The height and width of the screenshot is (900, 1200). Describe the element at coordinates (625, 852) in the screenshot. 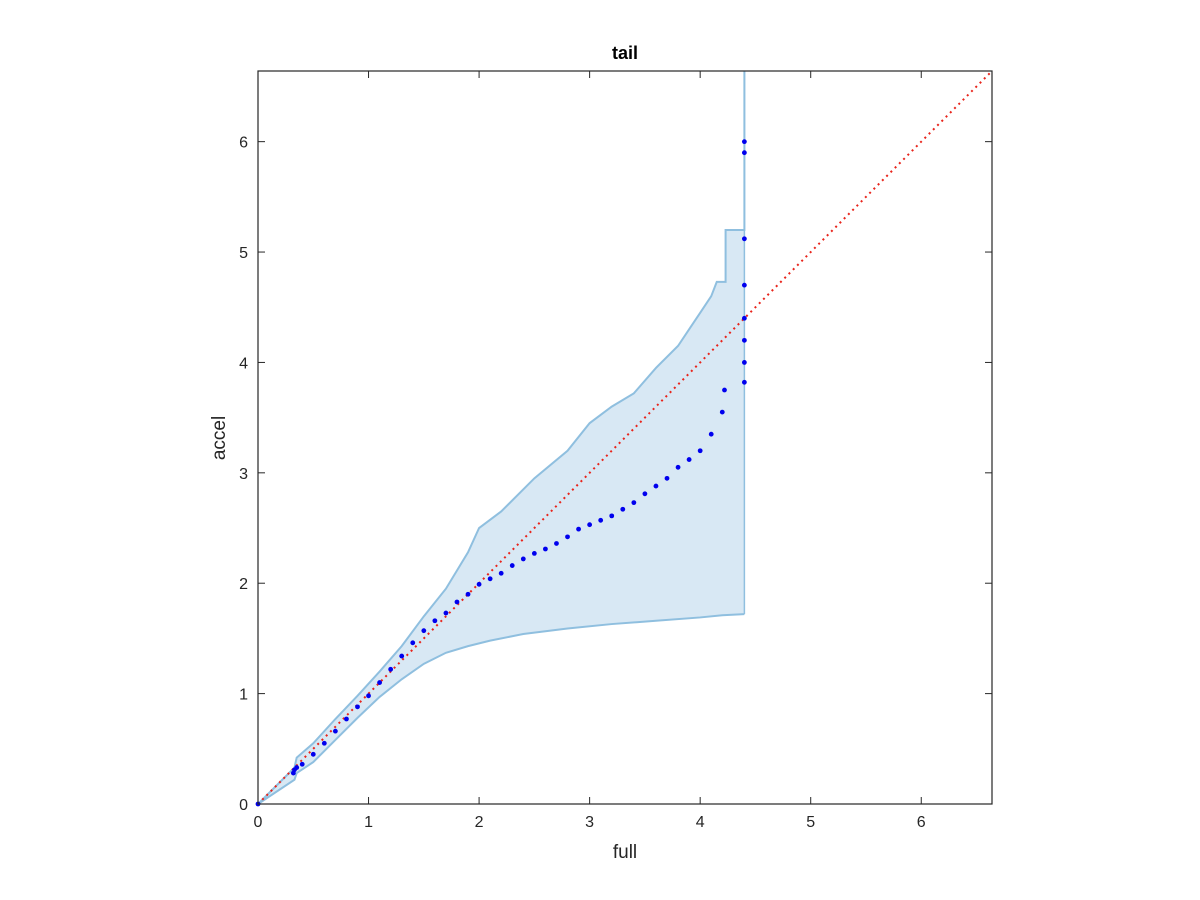

I see `x-axis-label: full` at that location.